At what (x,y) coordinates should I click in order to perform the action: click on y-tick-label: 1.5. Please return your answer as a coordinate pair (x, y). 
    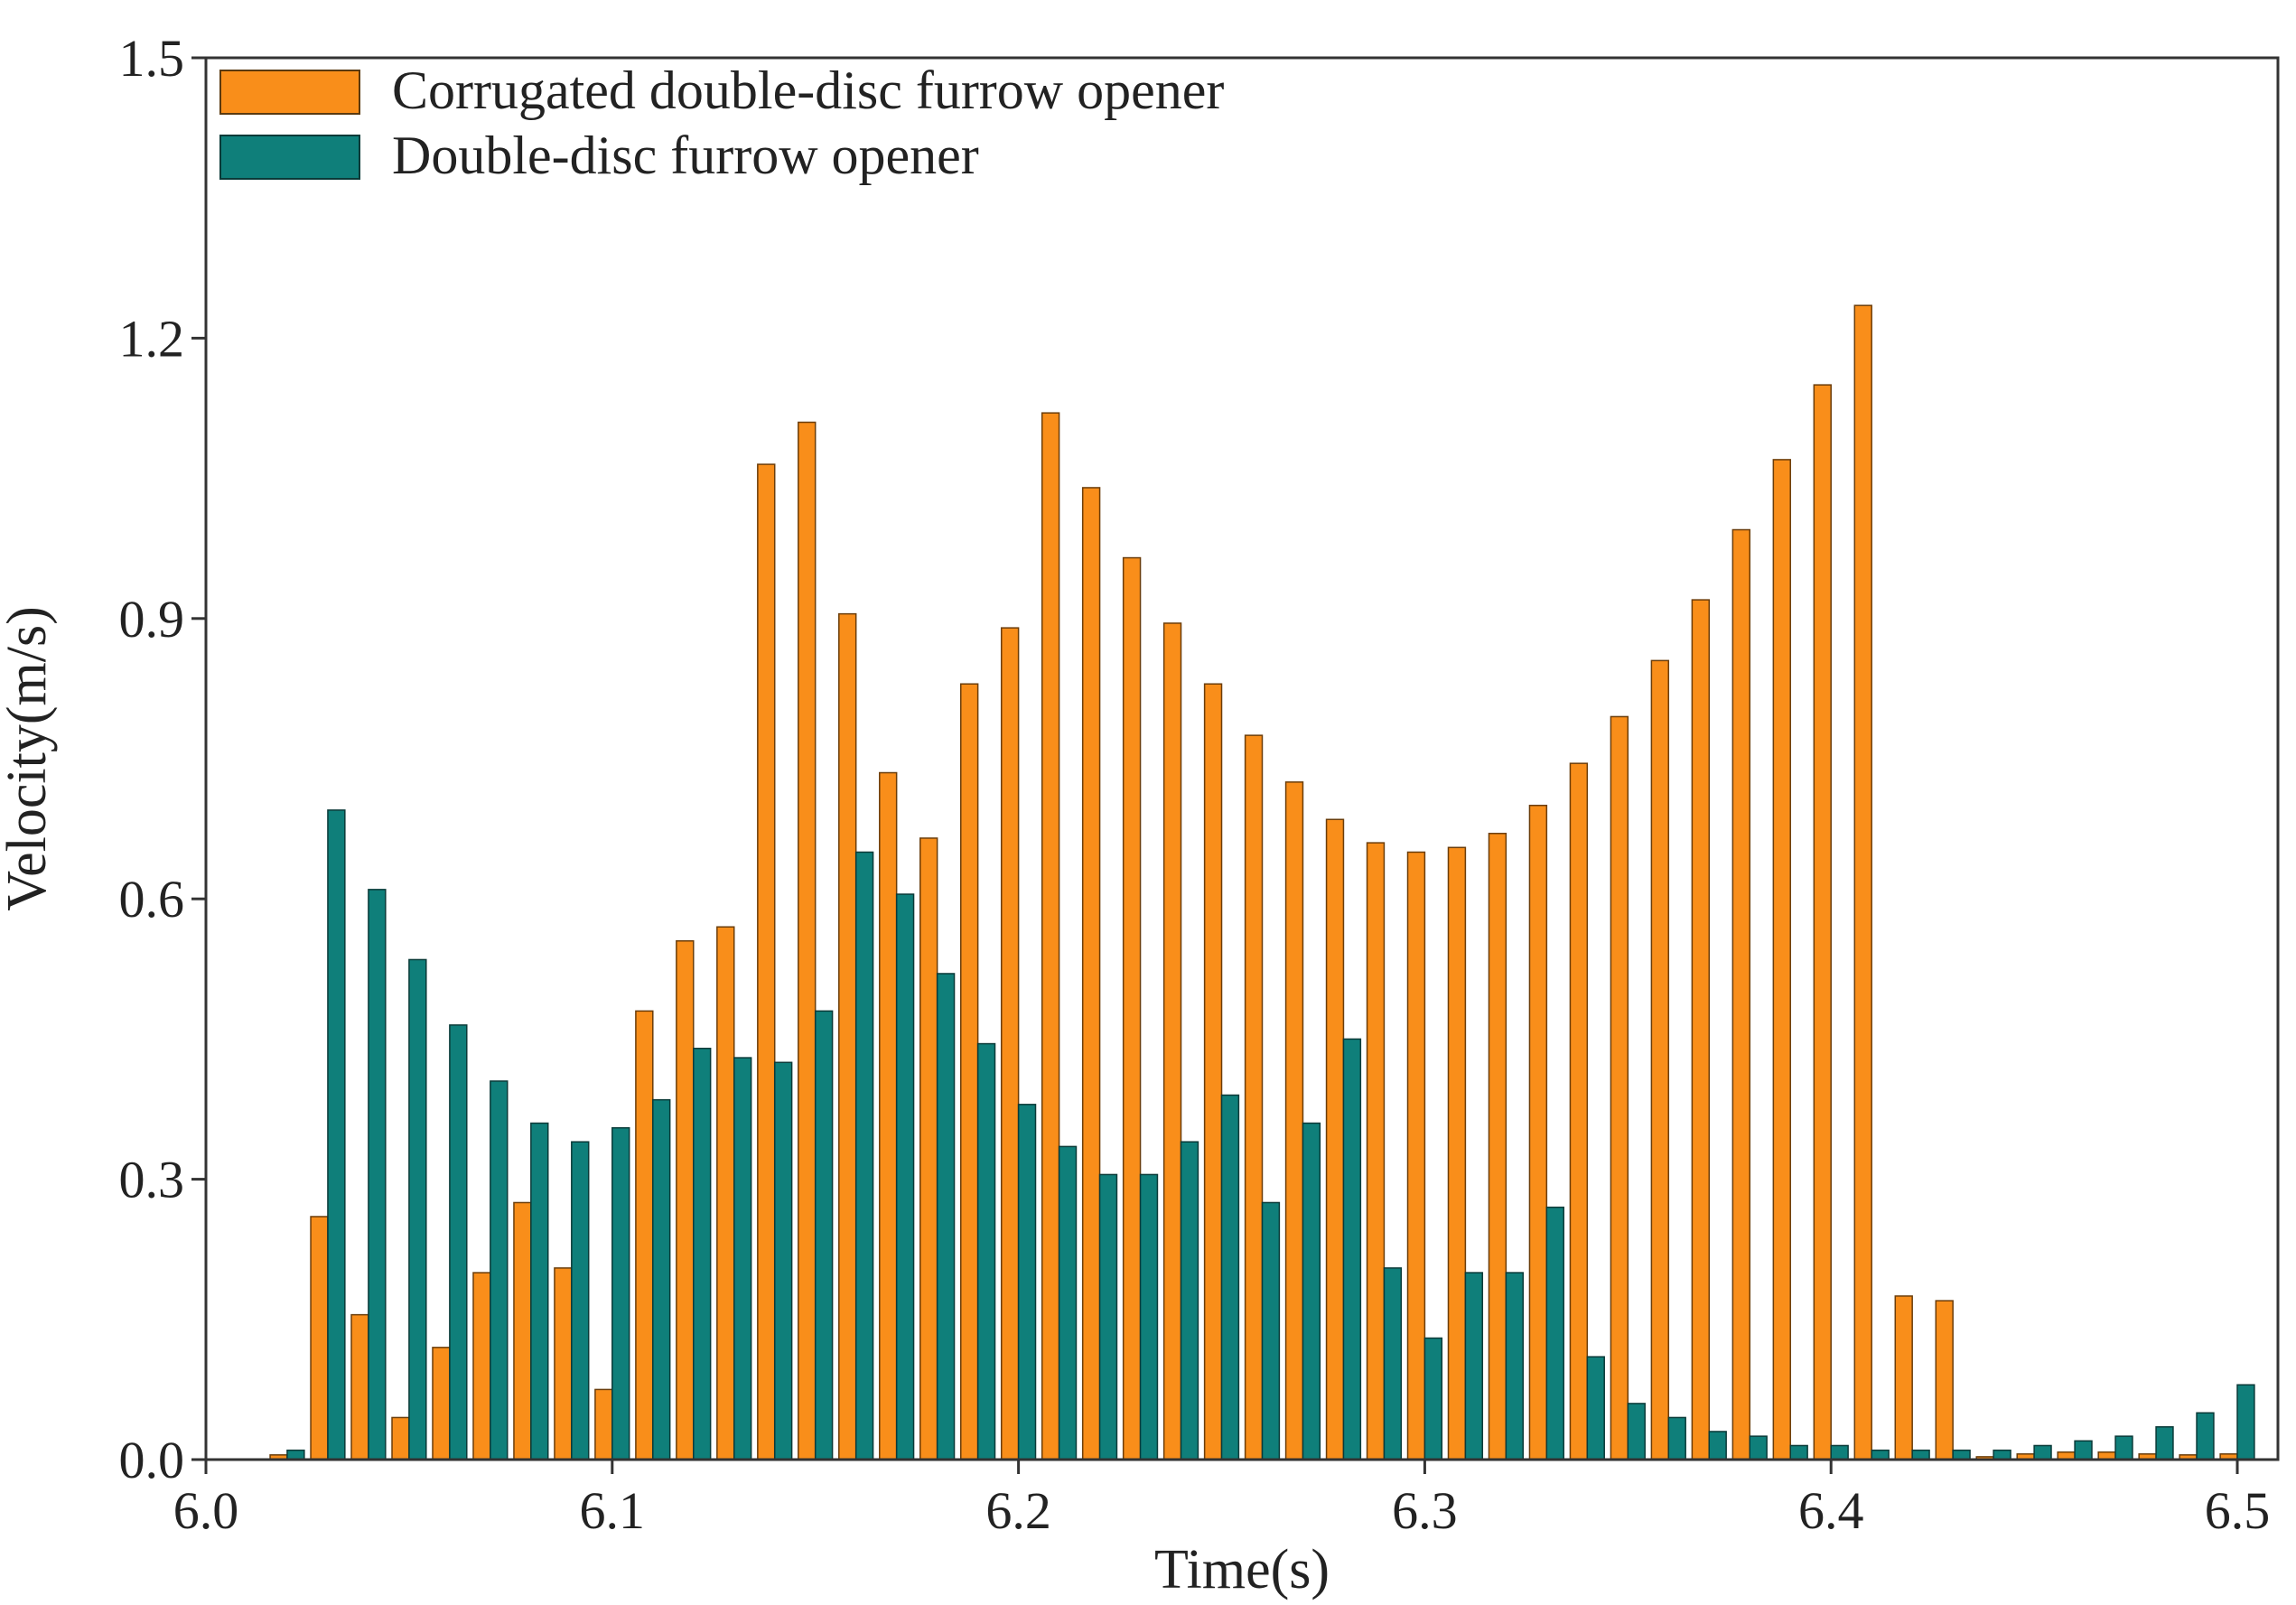
    Looking at the image, I should click on (152, 59).